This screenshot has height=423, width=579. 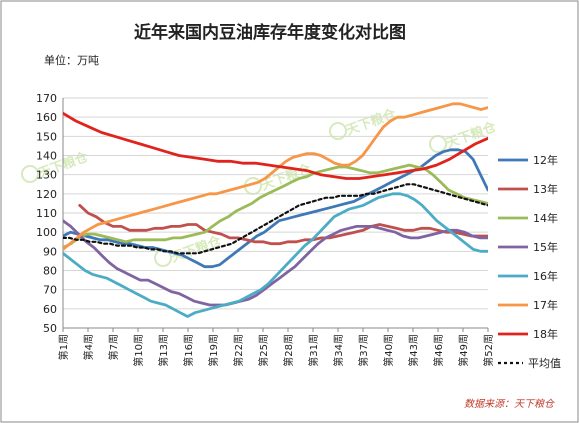 I want to click on y-tick-label: 90, so click(x=50, y=251).